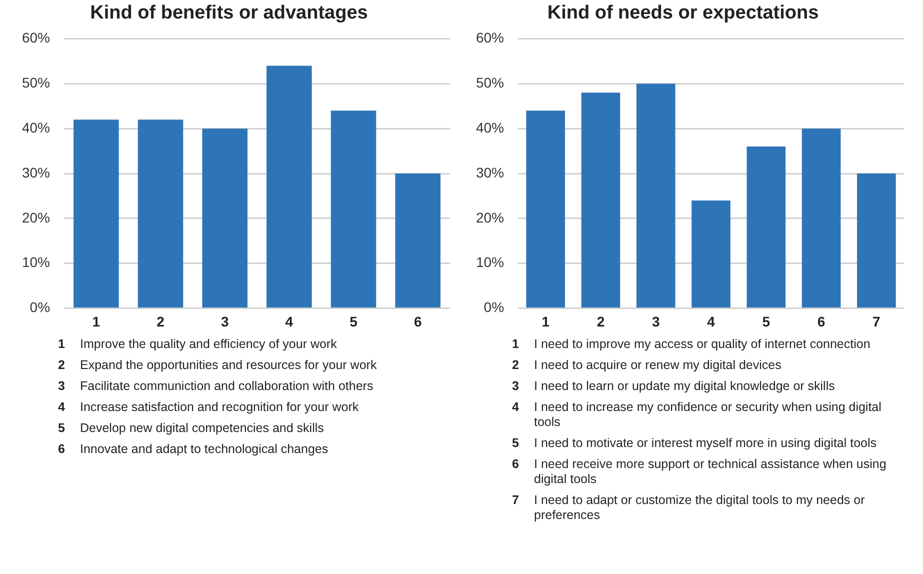  What do you see at coordinates (708, 415) in the screenshot?
I see `text: I need to increase my confidence or security when using digital tools` at bounding box center [708, 415].